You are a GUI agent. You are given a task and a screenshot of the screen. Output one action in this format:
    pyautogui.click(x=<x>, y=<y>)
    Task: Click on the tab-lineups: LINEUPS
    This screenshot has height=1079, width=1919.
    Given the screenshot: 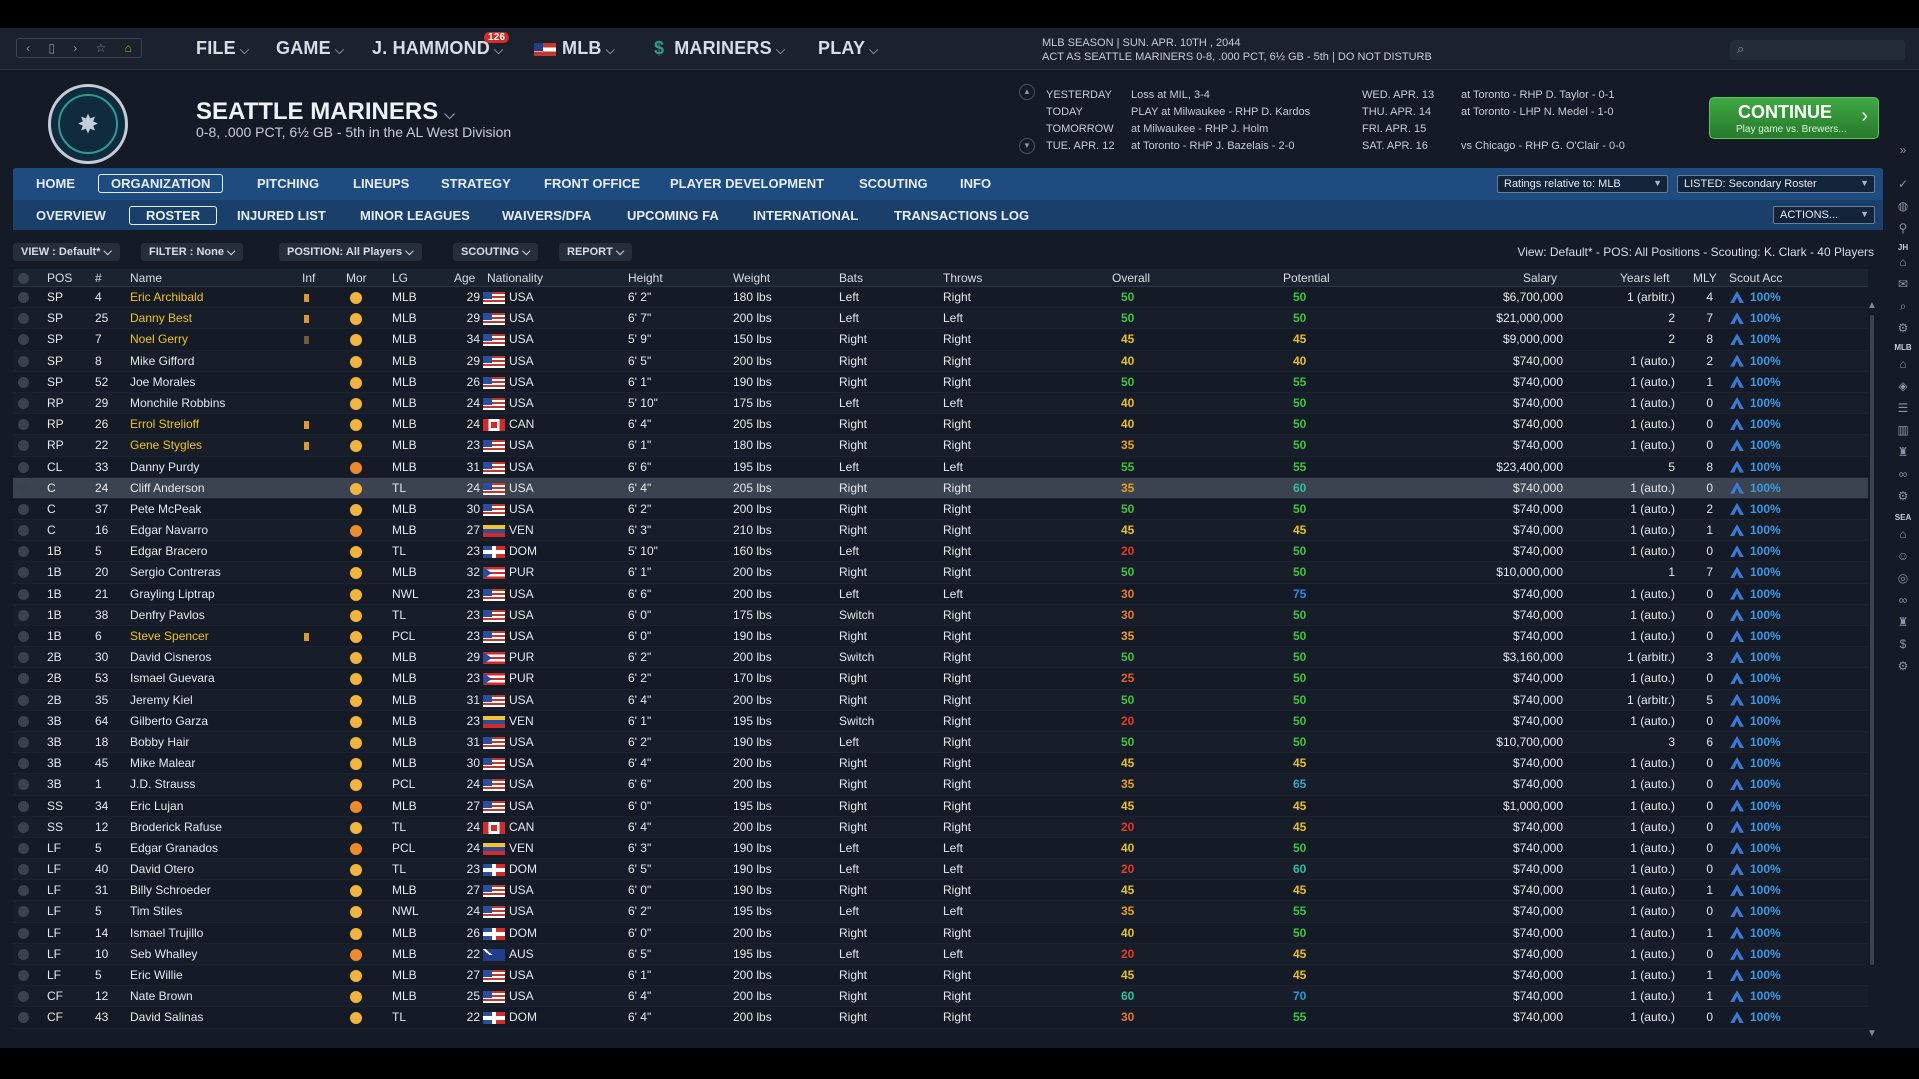 What is the action you would take?
    pyautogui.click(x=381, y=183)
    